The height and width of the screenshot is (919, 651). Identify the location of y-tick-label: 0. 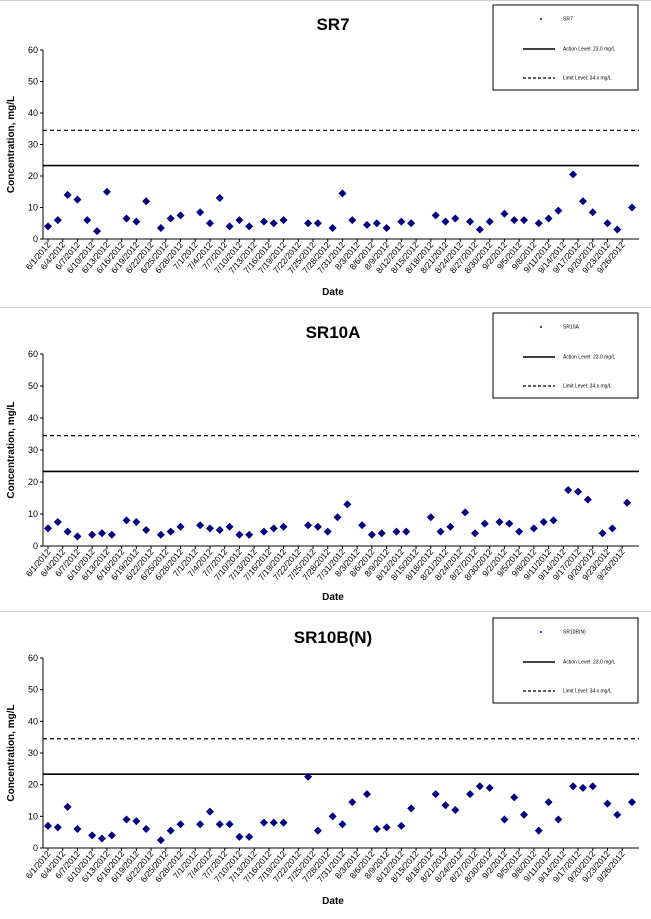
(35, 848).